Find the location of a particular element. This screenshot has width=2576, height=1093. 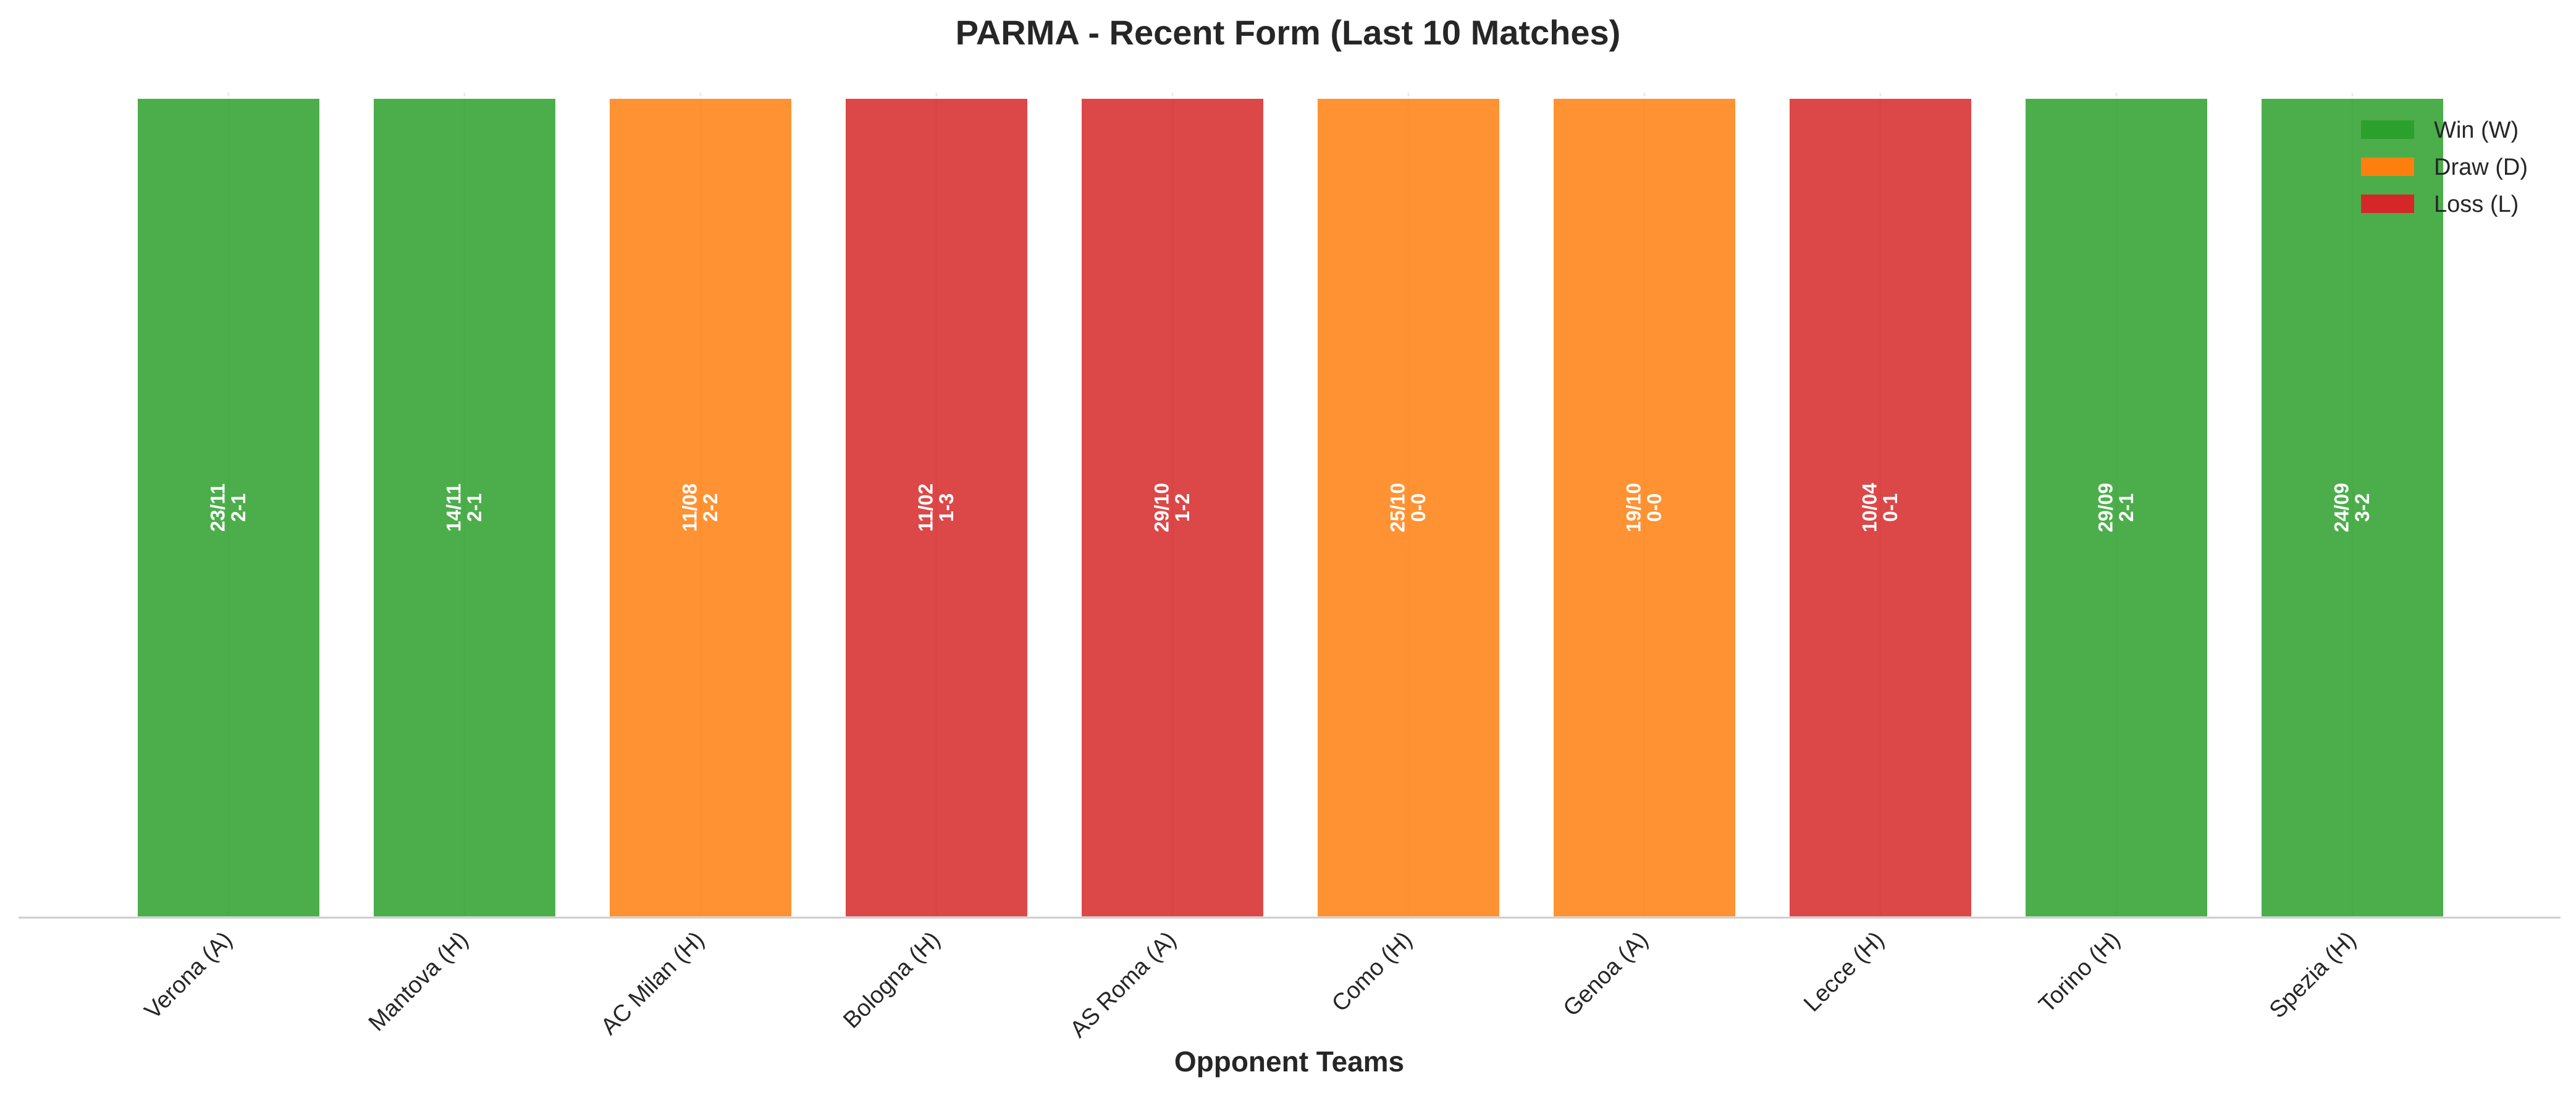

bar-label: 11/082-2 is located at coordinates (700, 508).